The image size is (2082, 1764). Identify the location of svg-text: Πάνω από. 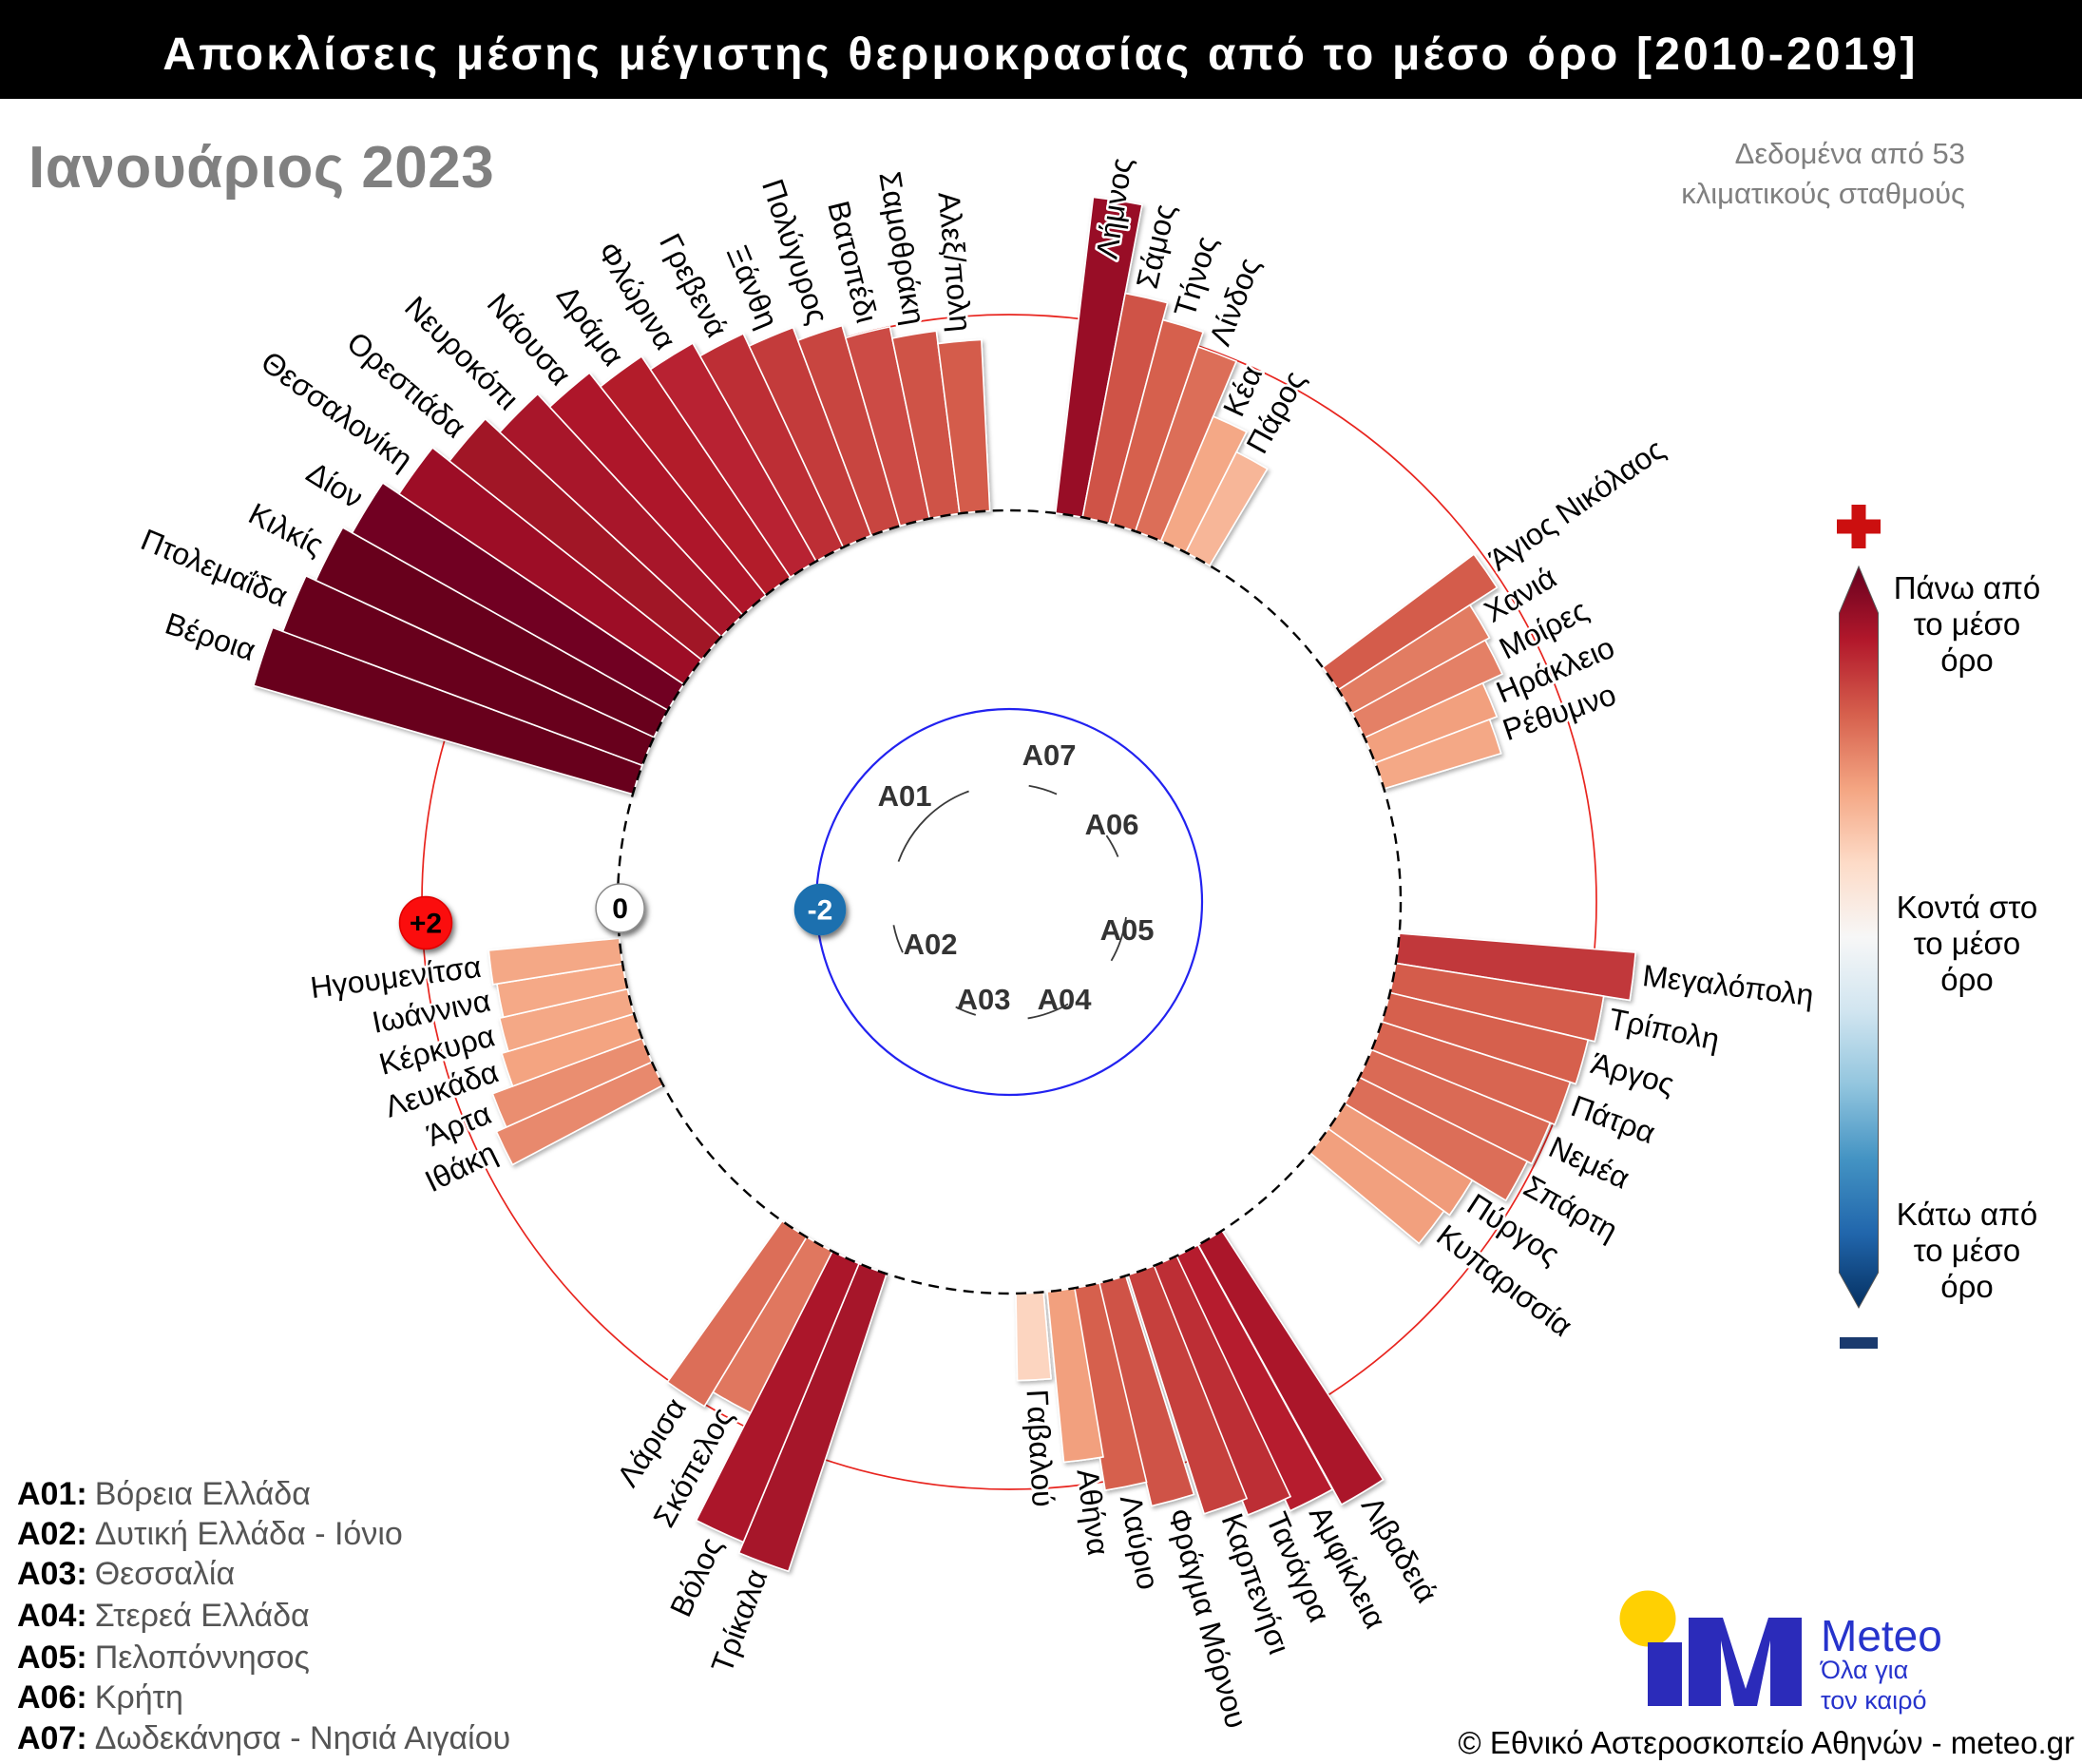
(1967, 587).